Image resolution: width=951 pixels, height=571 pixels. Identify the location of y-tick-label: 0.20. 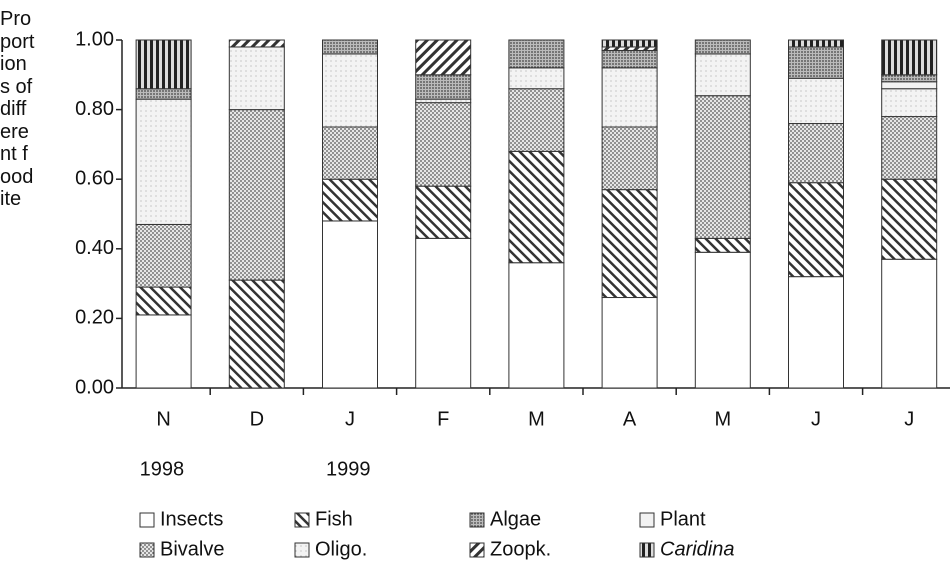
(94, 318).